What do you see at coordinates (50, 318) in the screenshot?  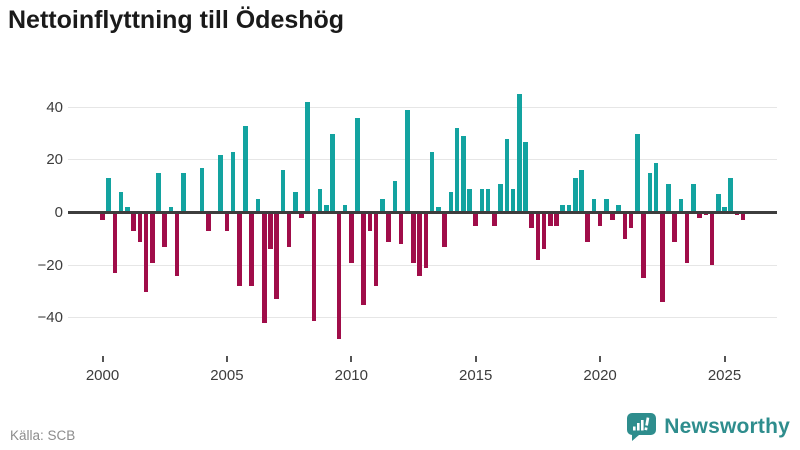 I see `y-tick-label: −40` at bounding box center [50, 318].